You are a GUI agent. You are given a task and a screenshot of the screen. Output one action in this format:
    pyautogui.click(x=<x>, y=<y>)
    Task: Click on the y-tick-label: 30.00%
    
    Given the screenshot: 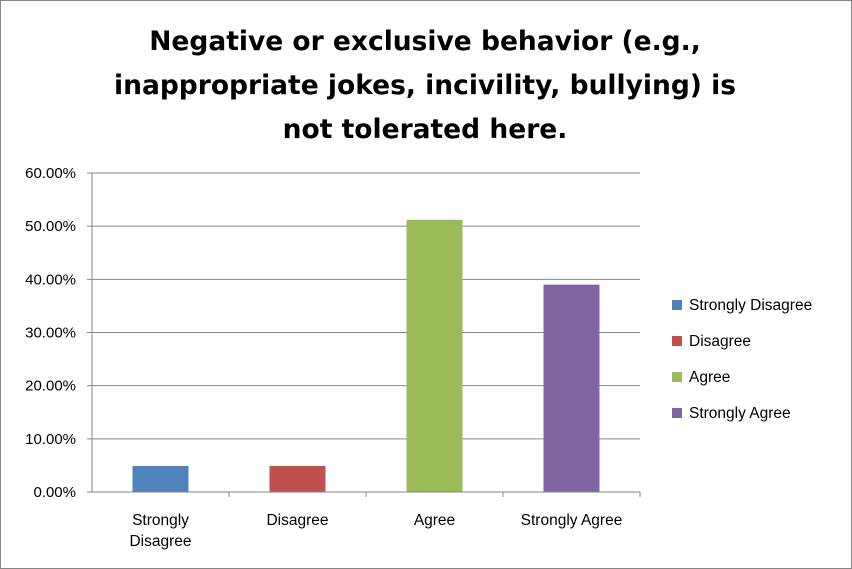 What is the action you would take?
    pyautogui.click(x=50, y=333)
    